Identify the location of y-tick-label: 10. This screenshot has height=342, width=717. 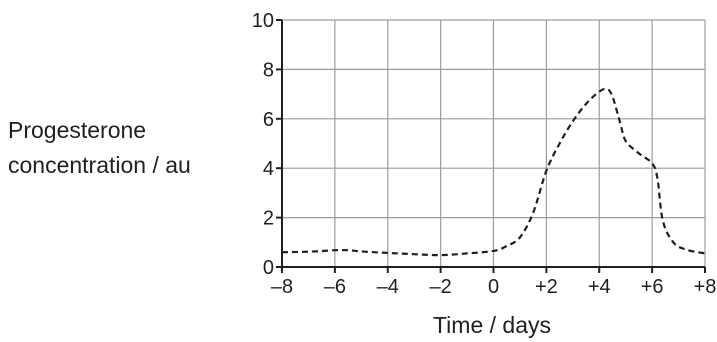
(263, 21).